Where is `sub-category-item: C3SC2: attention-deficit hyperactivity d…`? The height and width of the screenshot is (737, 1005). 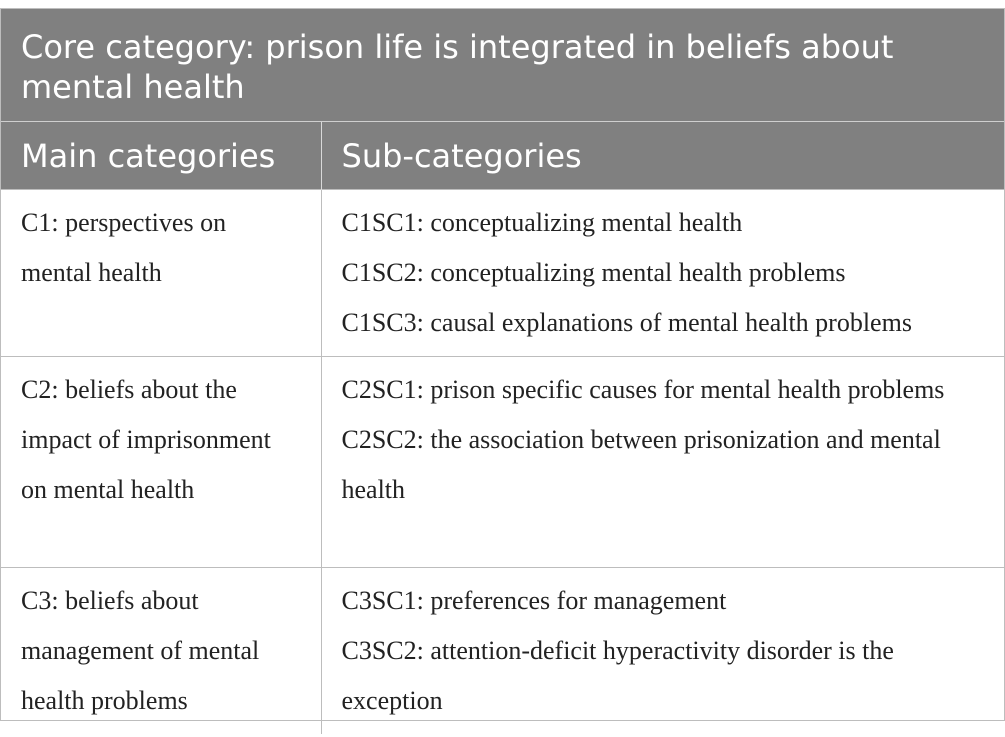
sub-category-item: C3SC2: attention-deficit hyperactivity d… is located at coordinates (617, 675).